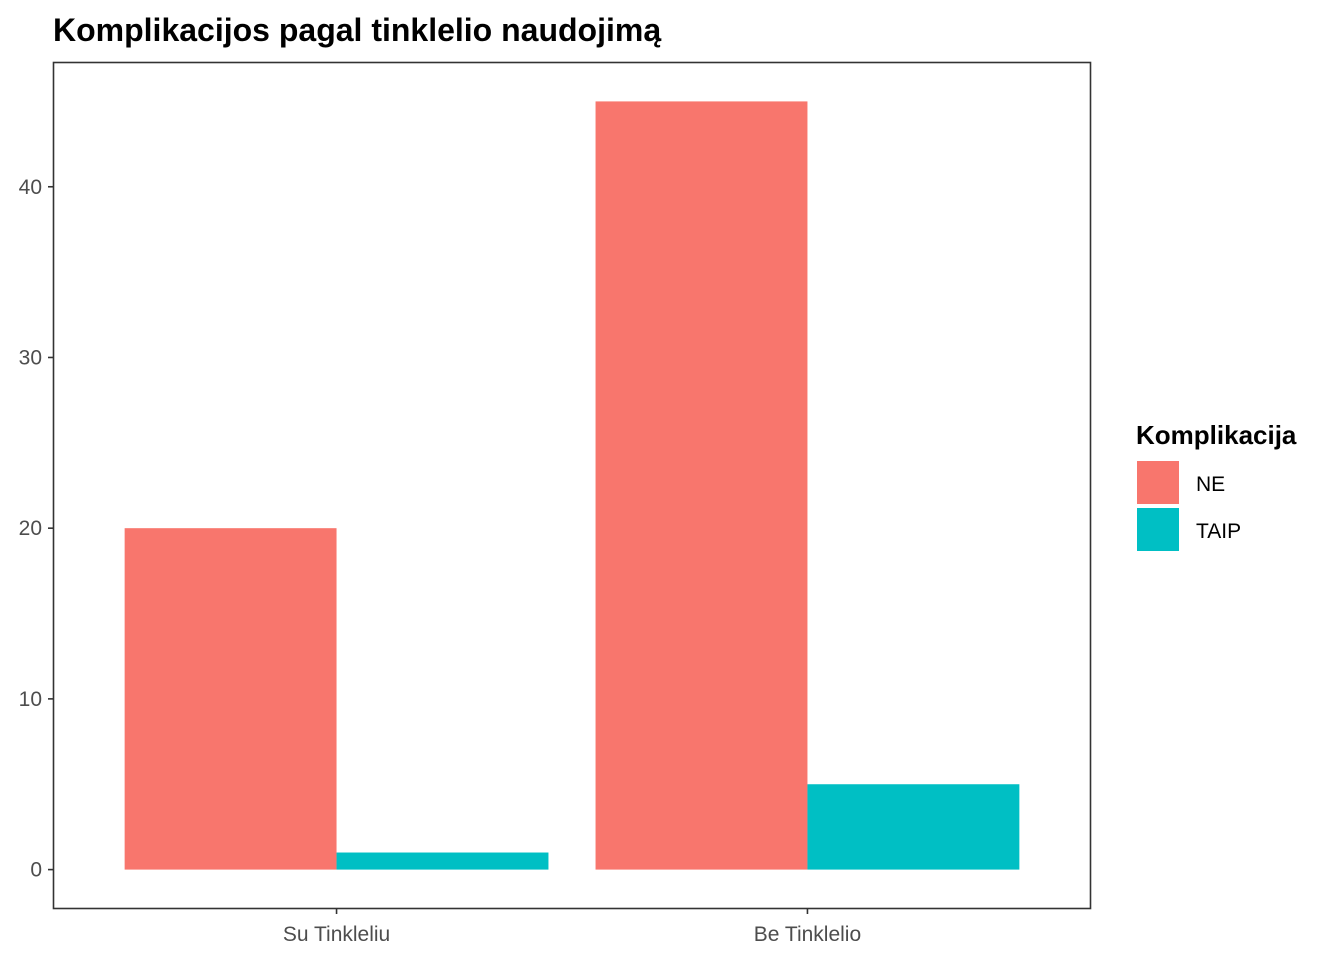 Image resolution: width=1344 pixels, height=960 pixels. Describe the element at coordinates (1158, 529) in the screenshot. I see `legend-key-taip` at that location.